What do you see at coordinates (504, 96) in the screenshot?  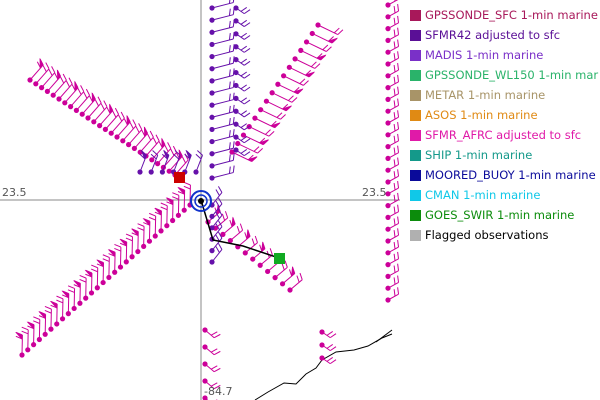 I see `legend-item: METAR 1-min marine` at bounding box center [504, 96].